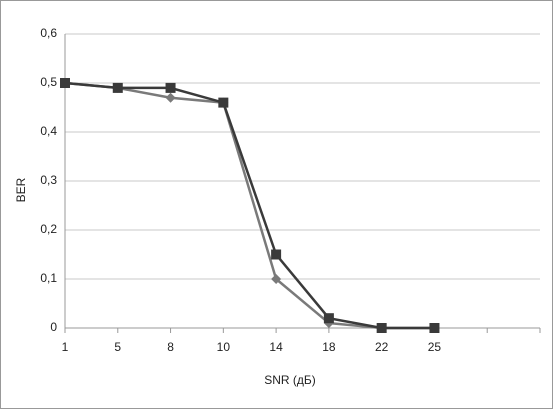 The width and height of the screenshot is (553, 409). What do you see at coordinates (48, 131) in the screenshot?
I see `y-tick-label: 0,4` at bounding box center [48, 131].